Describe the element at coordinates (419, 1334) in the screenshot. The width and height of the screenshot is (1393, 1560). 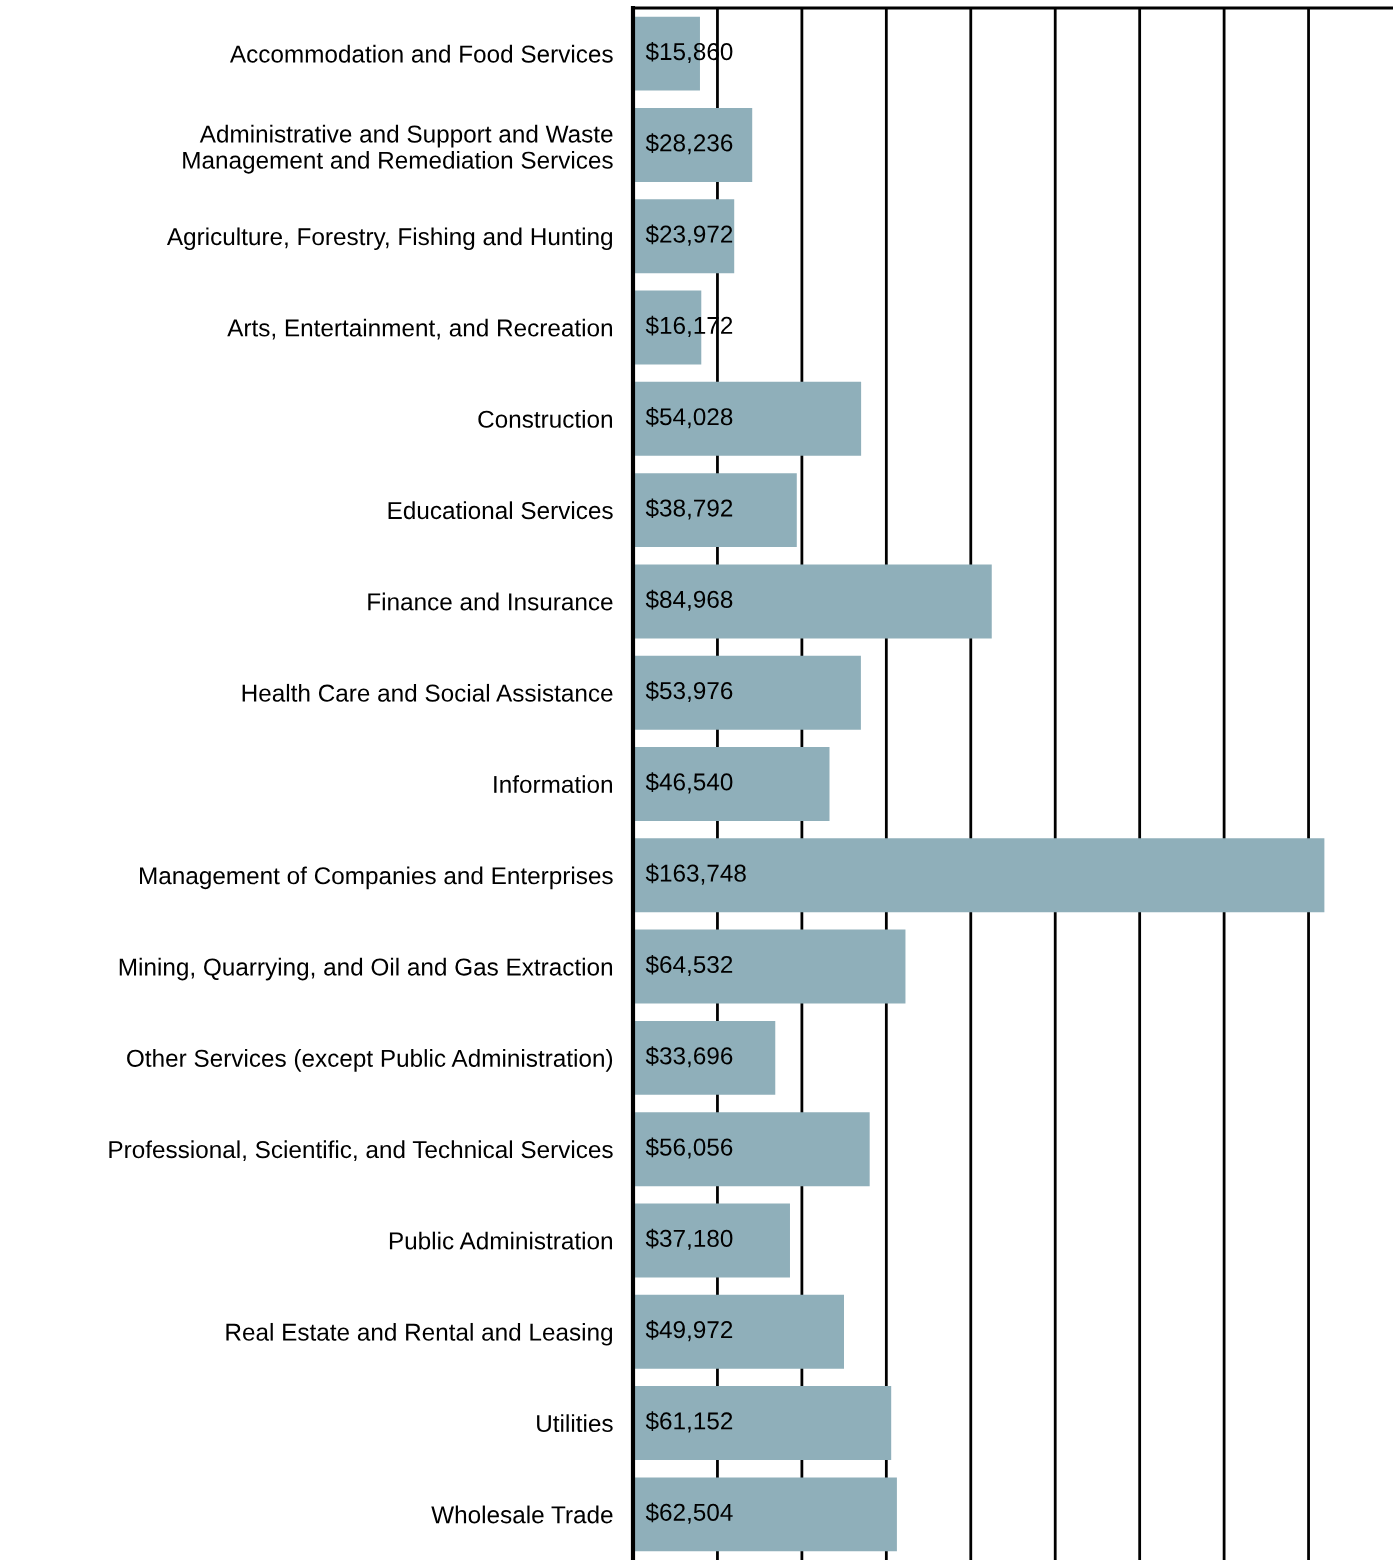
I see `y-tick-label: Real Estate and Rental and Leasing` at that location.